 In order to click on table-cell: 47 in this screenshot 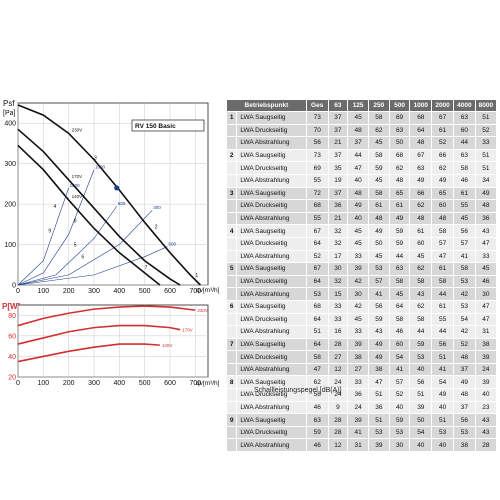, I will do `click(485, 319)`.